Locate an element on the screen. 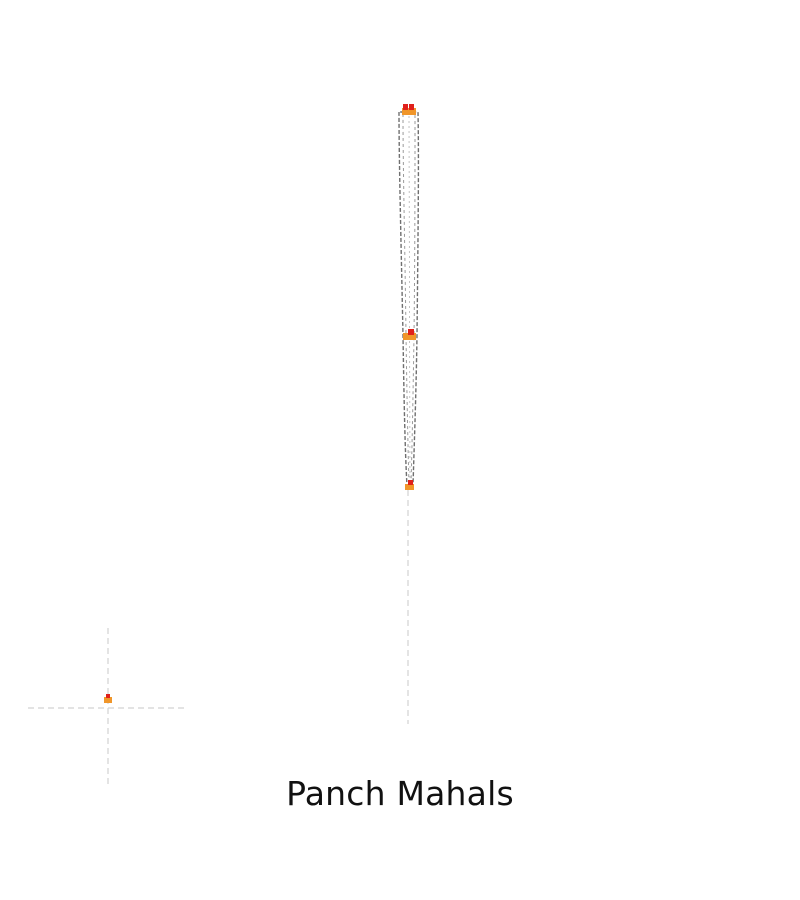 The image size is (800, 900). marker-top-shadow is located at coordinates (409, 111).